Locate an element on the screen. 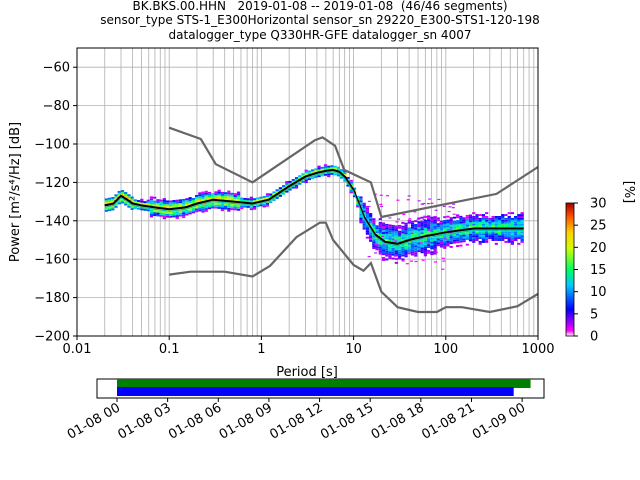 The width and height of the screenshot is (640, 480). y-tick-label: −60 is located at coordinates (56, 68).